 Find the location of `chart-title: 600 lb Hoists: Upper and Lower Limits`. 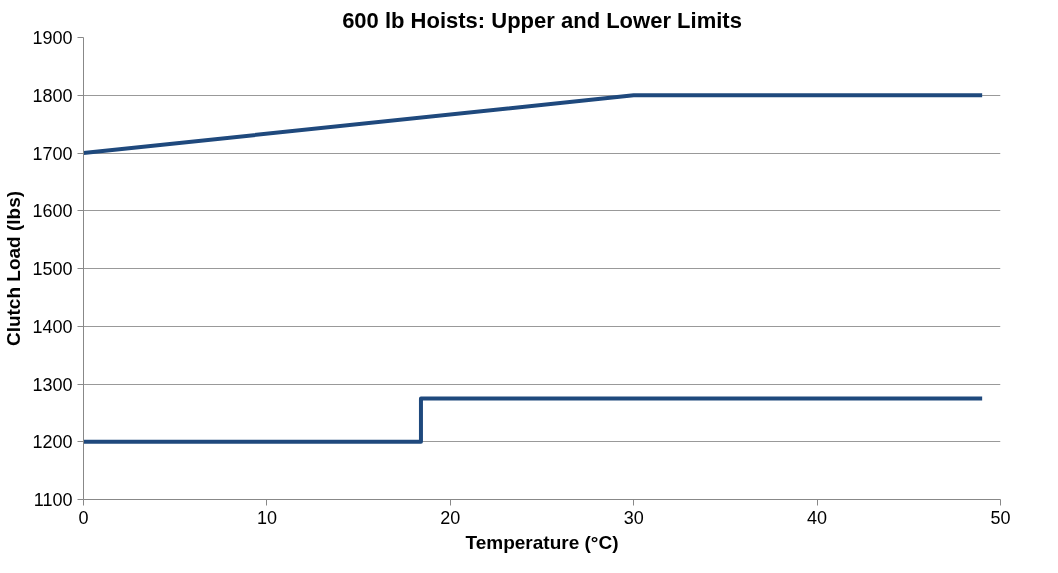

chart-title: 600 lb Hoists: Upper and Lower Limits is located at coordinates (542, 20).